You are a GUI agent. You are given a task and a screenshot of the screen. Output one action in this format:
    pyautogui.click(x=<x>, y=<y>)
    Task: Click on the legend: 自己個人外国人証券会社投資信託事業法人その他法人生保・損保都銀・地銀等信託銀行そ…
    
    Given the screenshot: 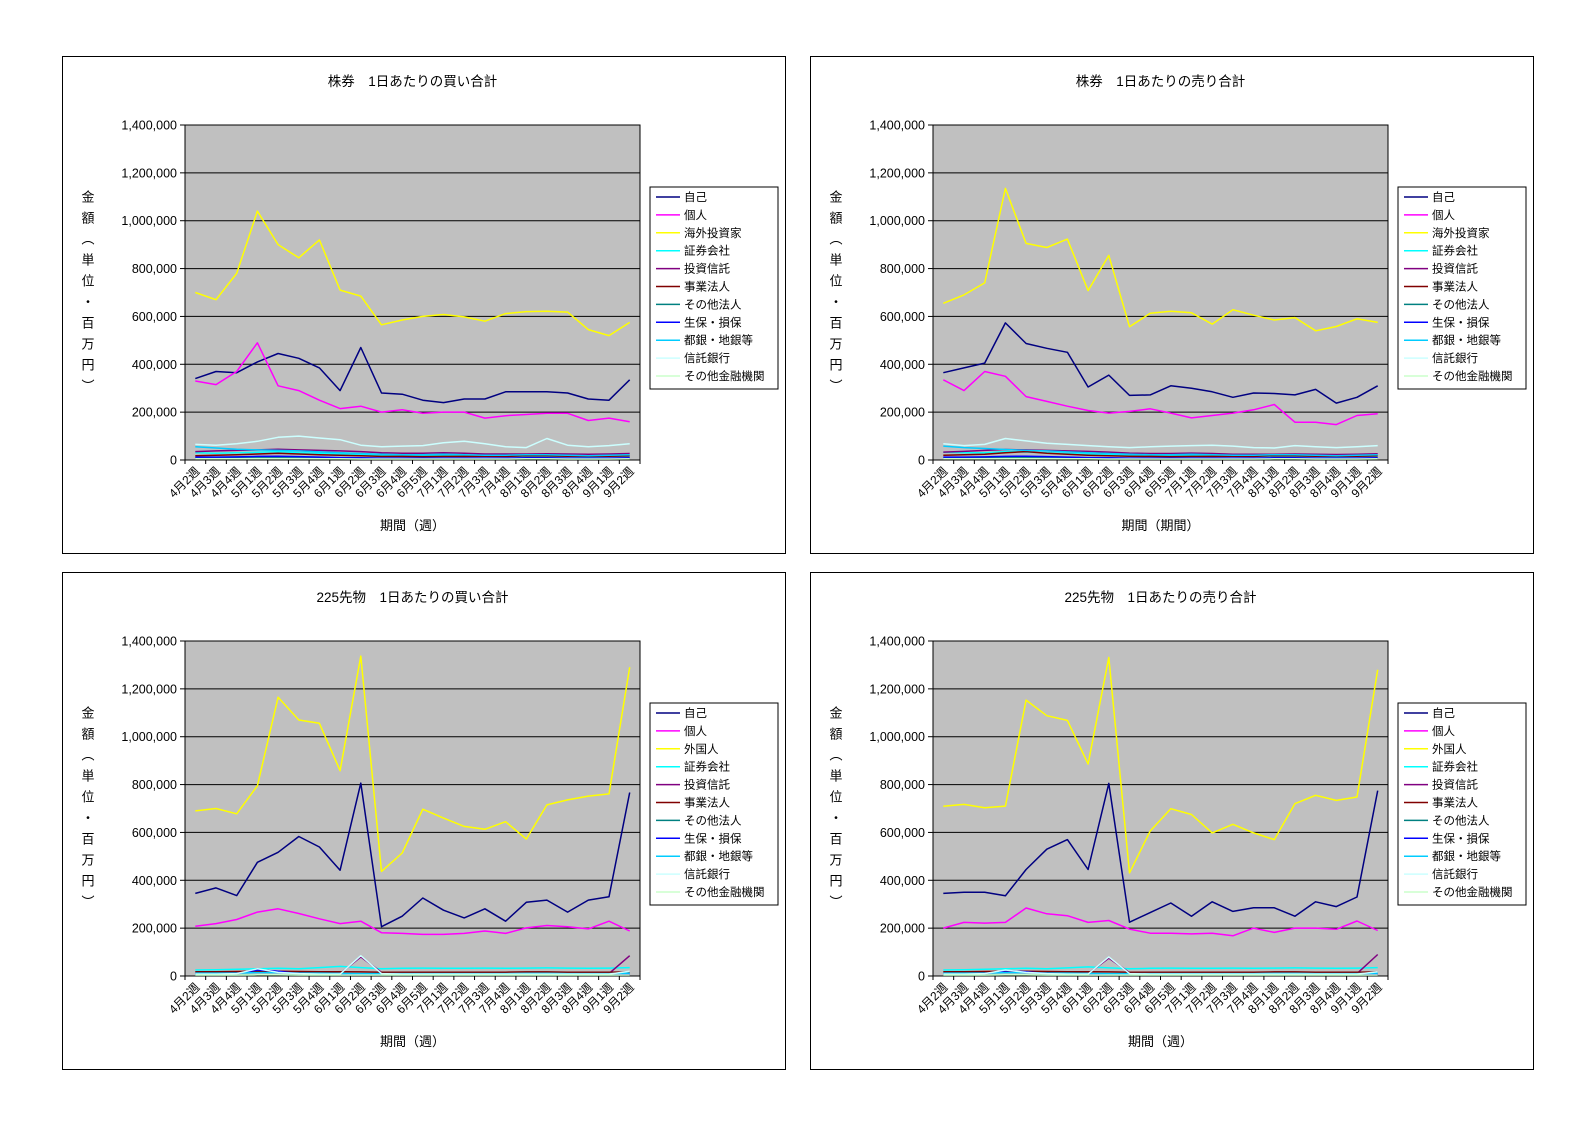 What is the action you would take?
    pyautogui.click(x=1462, y=804)
    